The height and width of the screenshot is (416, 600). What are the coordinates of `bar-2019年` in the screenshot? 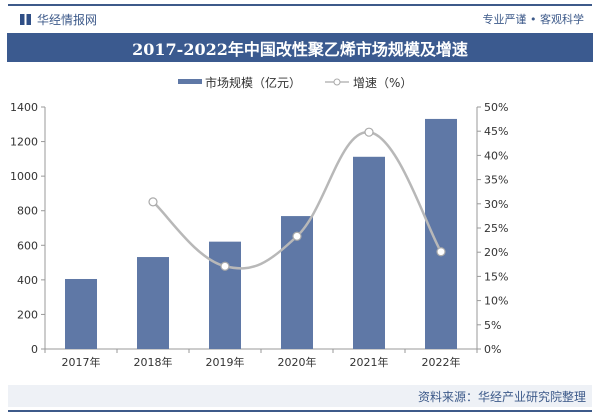 It's located at (225, 295).